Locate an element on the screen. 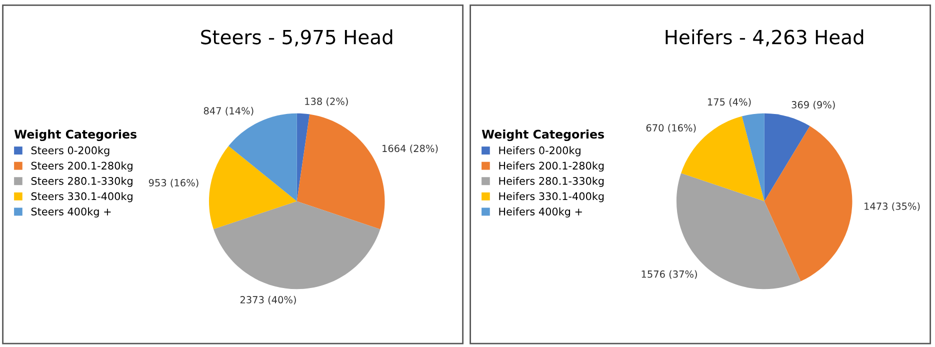 This screenshot has width=935, height=347. data-label: 369 (9%) is located at coordinates (813, 105).